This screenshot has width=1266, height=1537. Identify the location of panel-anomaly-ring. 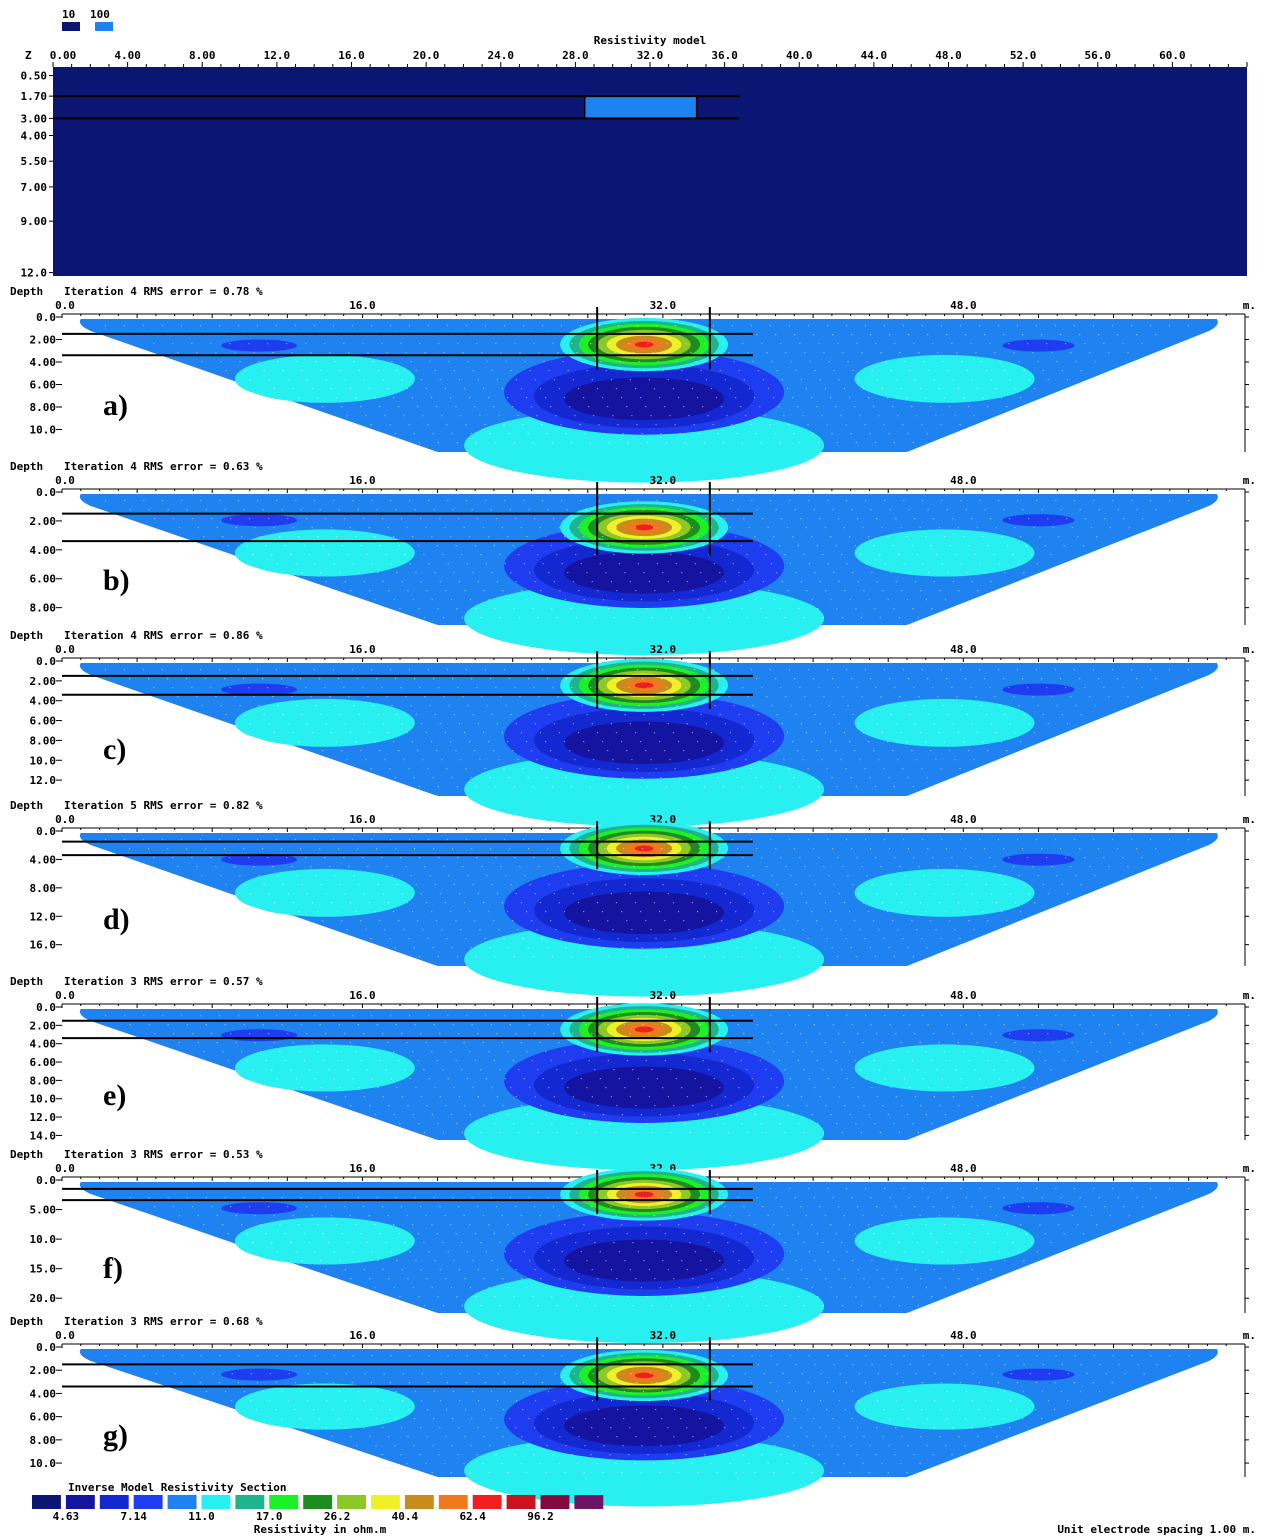
(644, 344).